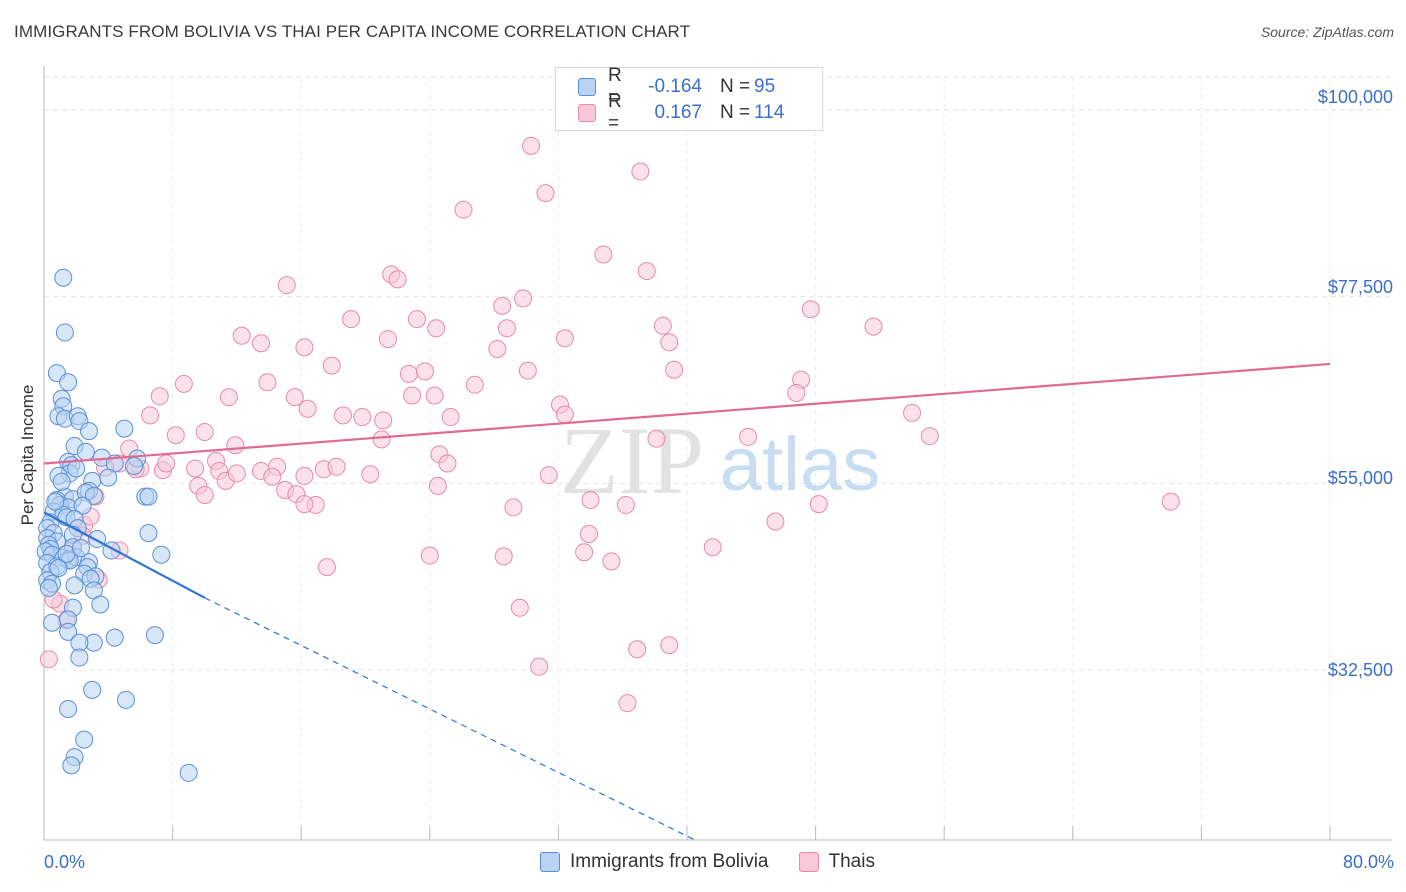 The height and width of the screenshot is (892, 1406). I want to click on y-axis-label: Per Capita Income, so click(27, 455).